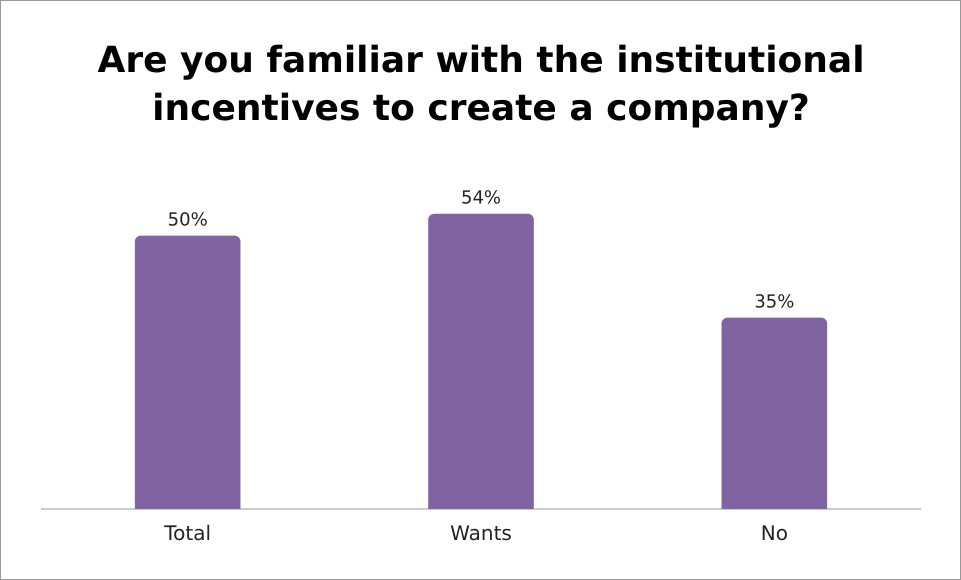 The image size is (961, 580). Describe the element at coordinates (187, 533) in the screenshot. I see `x-tick-label: Total` at that location.